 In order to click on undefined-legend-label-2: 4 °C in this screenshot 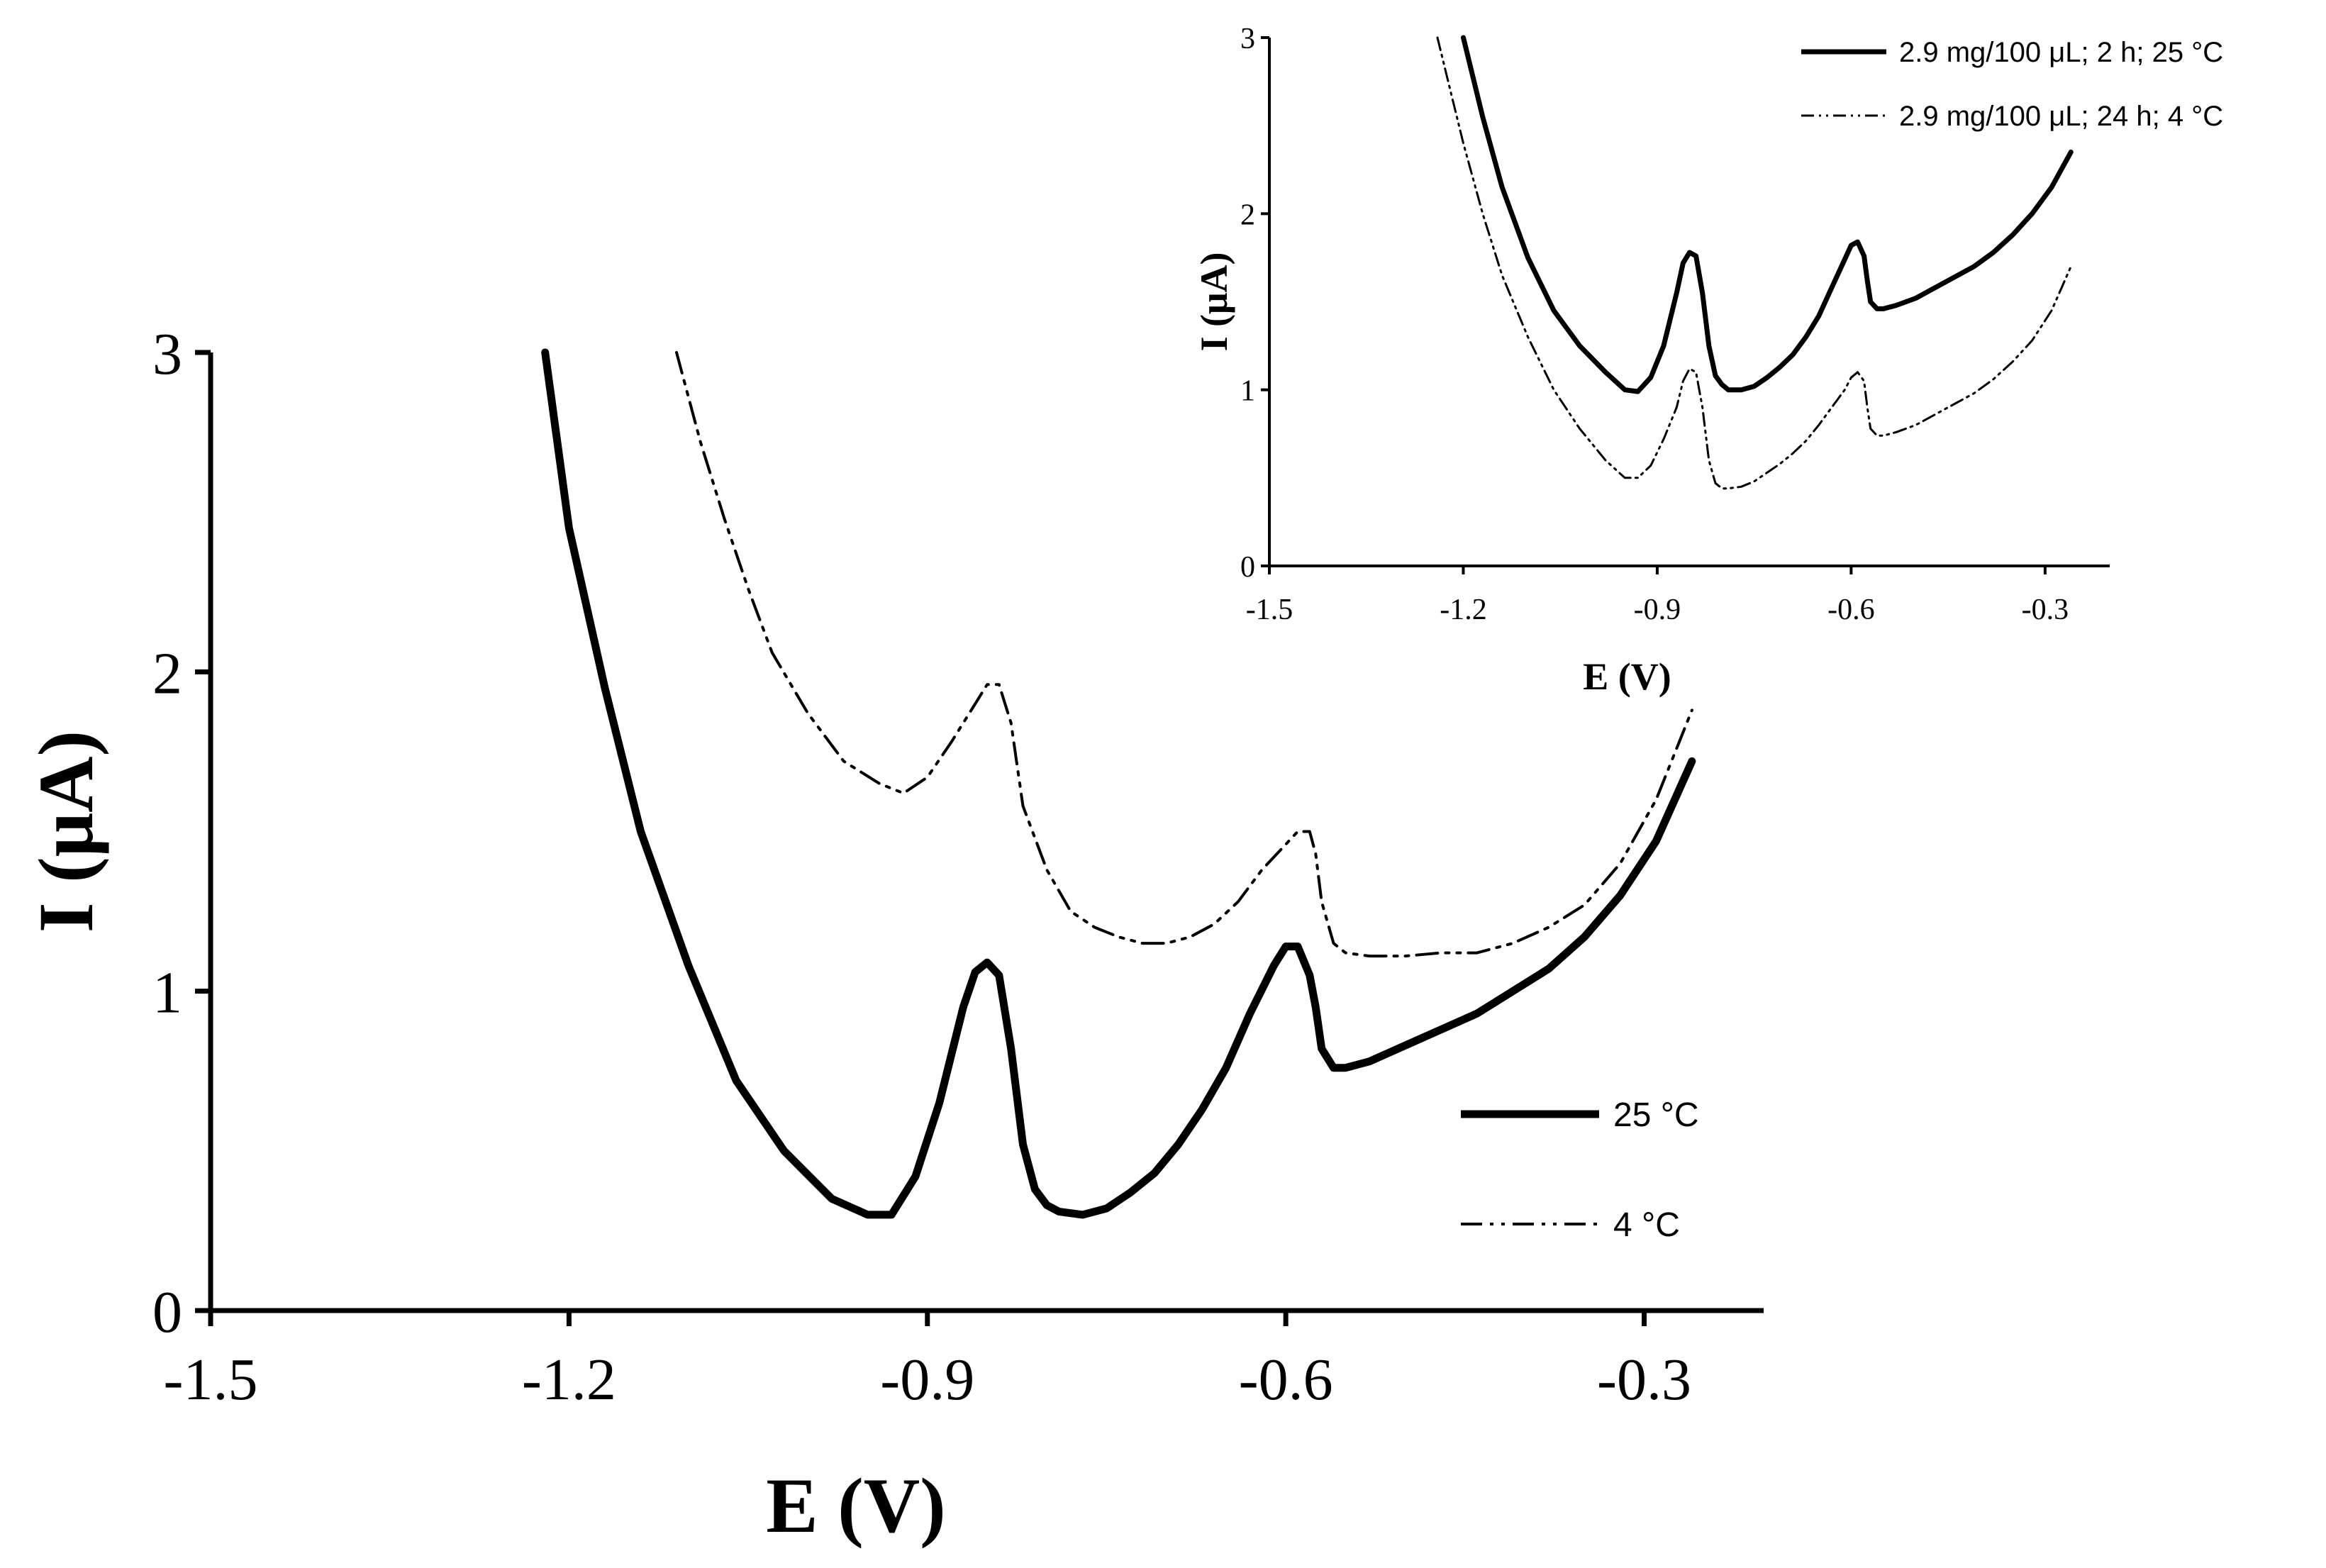, I will do `click(1646, 1225)`.